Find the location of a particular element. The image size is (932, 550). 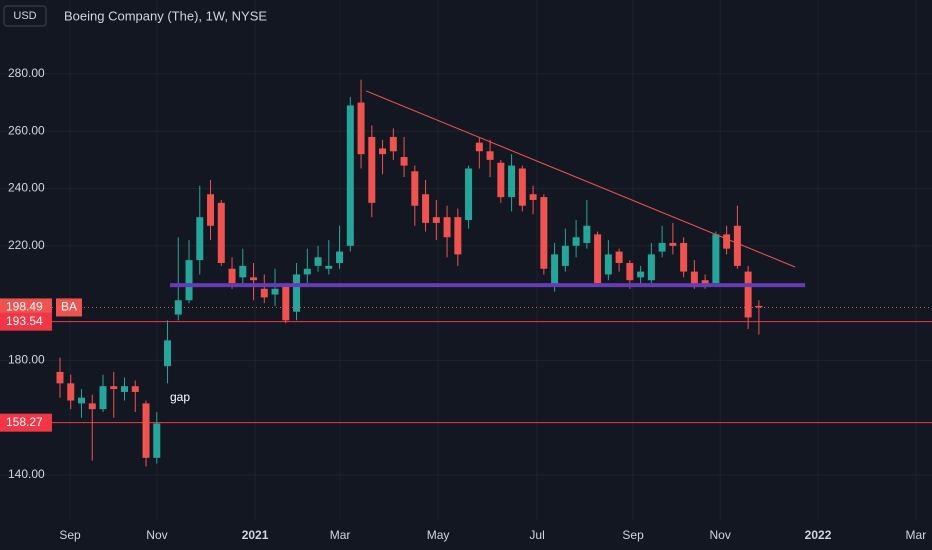

y-tick-label: 140.00 is located at coordinates (26, 474).